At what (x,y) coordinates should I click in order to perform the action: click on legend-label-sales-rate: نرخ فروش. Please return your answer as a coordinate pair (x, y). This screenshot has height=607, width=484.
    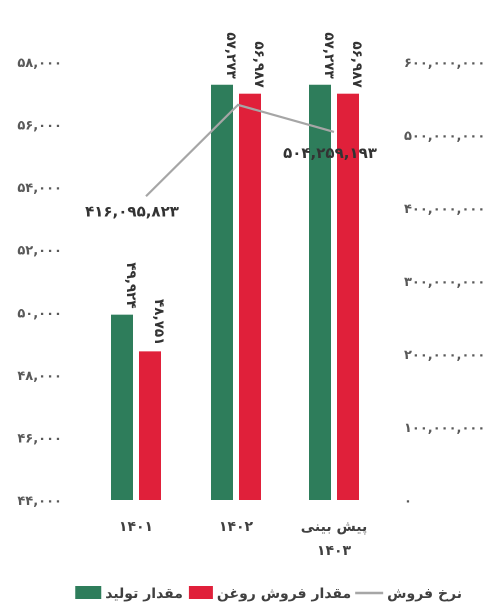
    Looking at the image, I should click on (424, 594).